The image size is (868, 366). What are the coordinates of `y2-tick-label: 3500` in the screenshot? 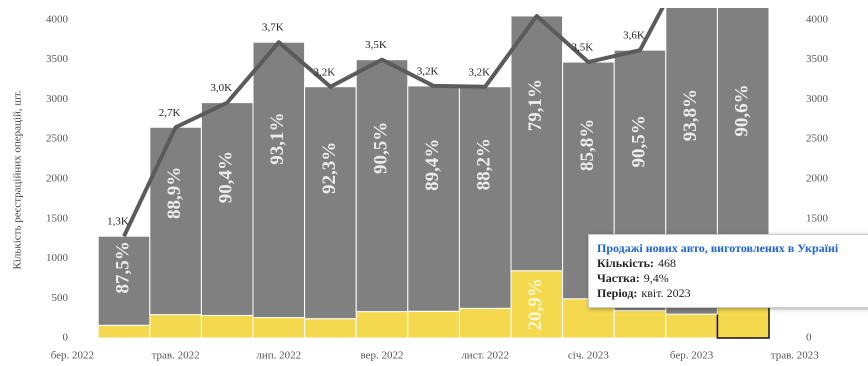 It's located at (817, 59).